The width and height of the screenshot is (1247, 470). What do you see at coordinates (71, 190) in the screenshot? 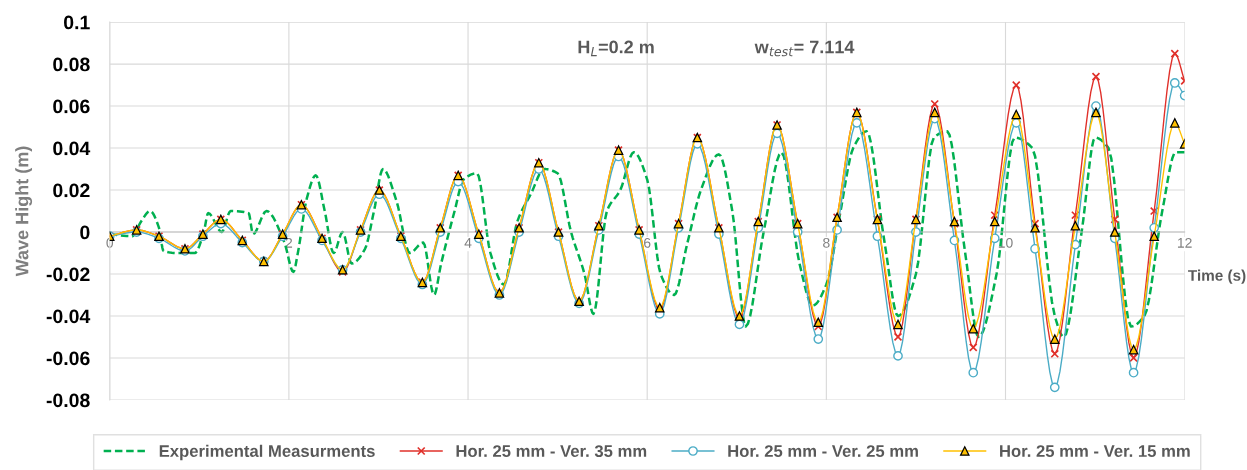
I see `y-tick-label: 0.02` at bounding box center [71, 190].